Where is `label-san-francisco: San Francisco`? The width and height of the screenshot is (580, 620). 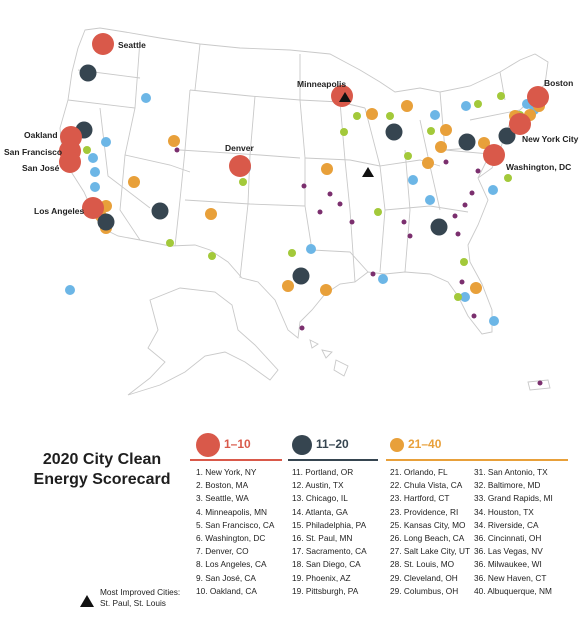
label-san-francisco: San Francisco is located at coordinates (33, 152).